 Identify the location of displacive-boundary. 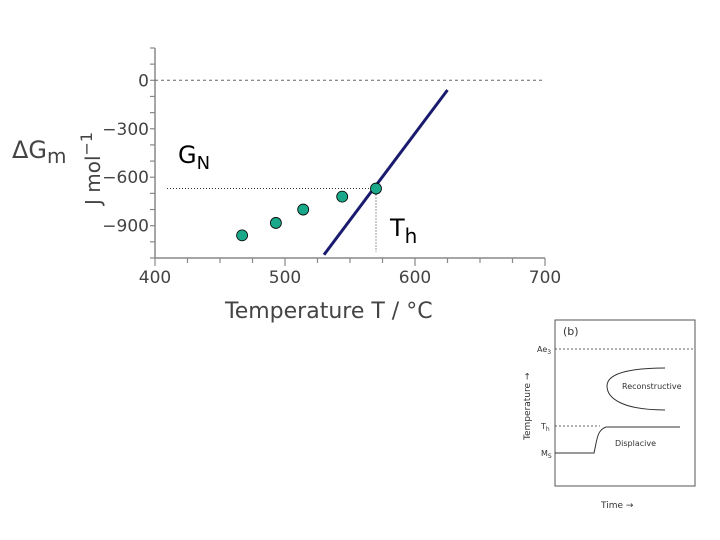
(617, 440).